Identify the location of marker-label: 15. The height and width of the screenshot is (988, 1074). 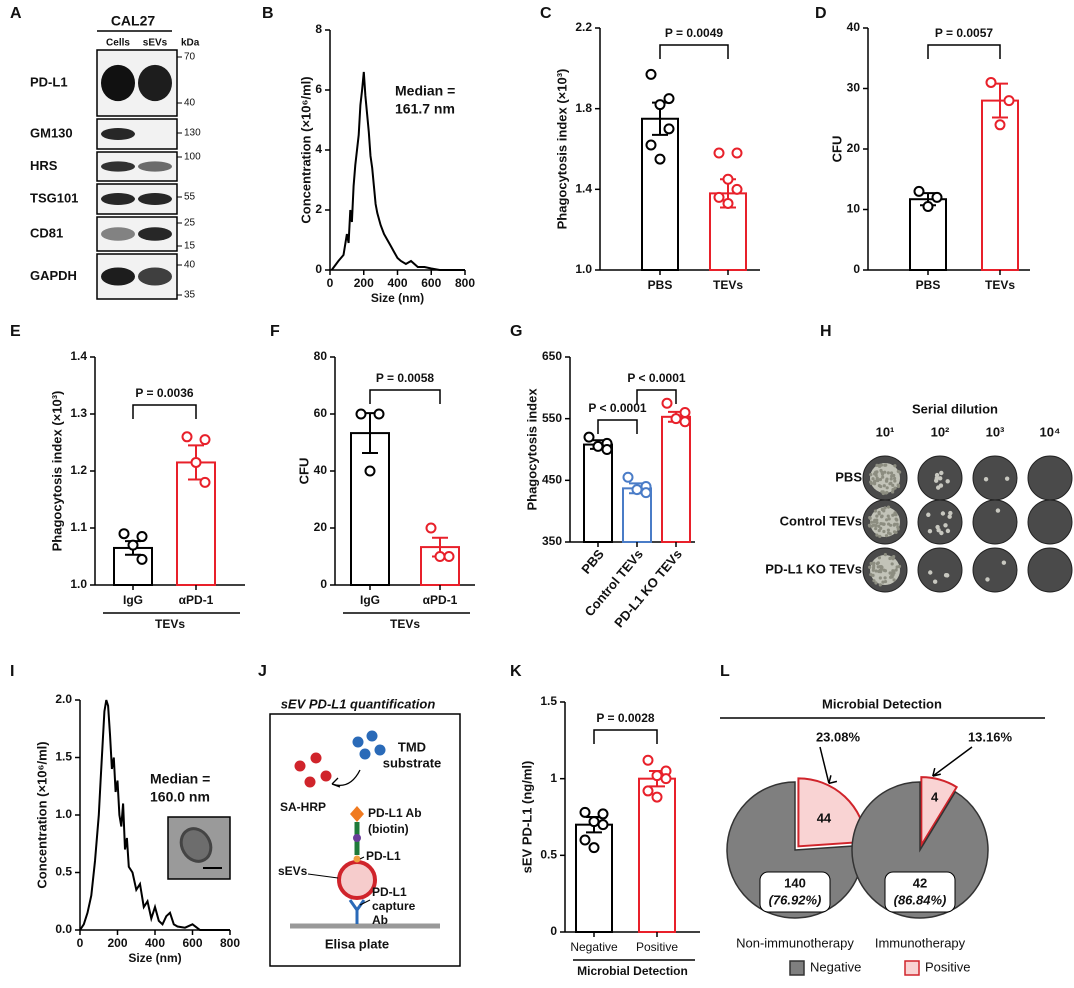
(190, 246).